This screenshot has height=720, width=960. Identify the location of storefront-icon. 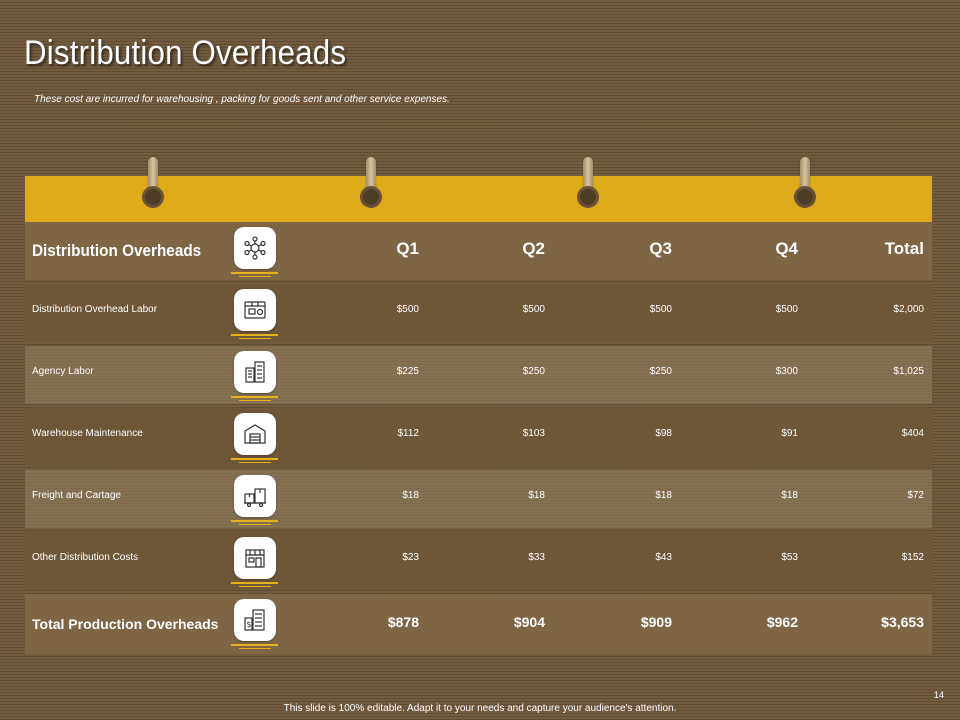
(255, 558).